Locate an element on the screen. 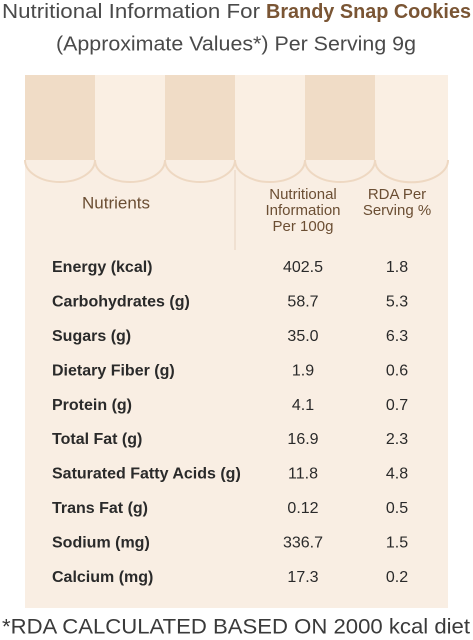 The height and width of the screenshot is (640, 473). nutrient-name: Total Fat (g) is located at coordinates (97, 439).